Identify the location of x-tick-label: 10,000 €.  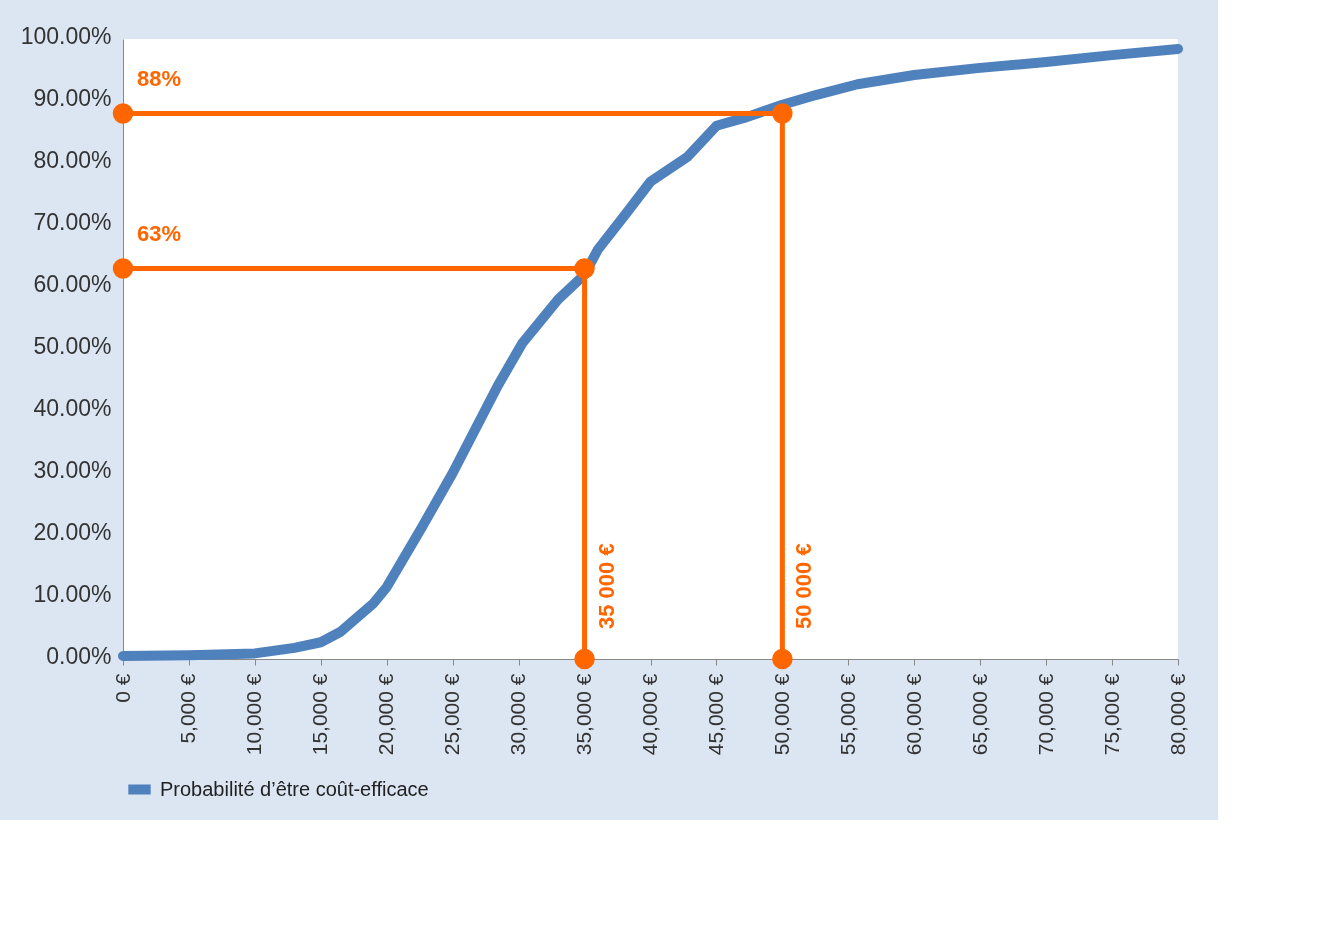
(254, 714).